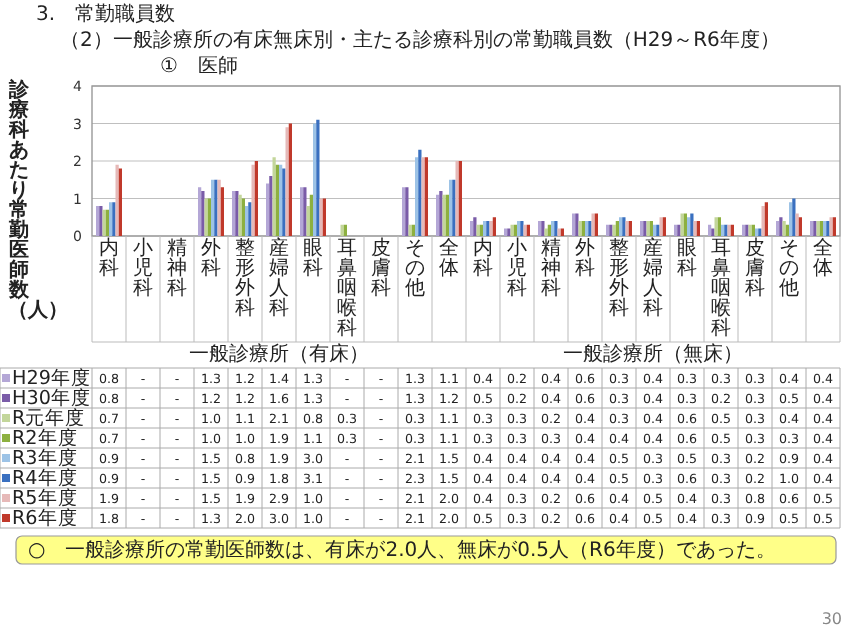 The image size is (854, 640). What do you see at coordinates (831, 619) in the screenshot?
I see `text: 30` at bounding box center [831, 619].